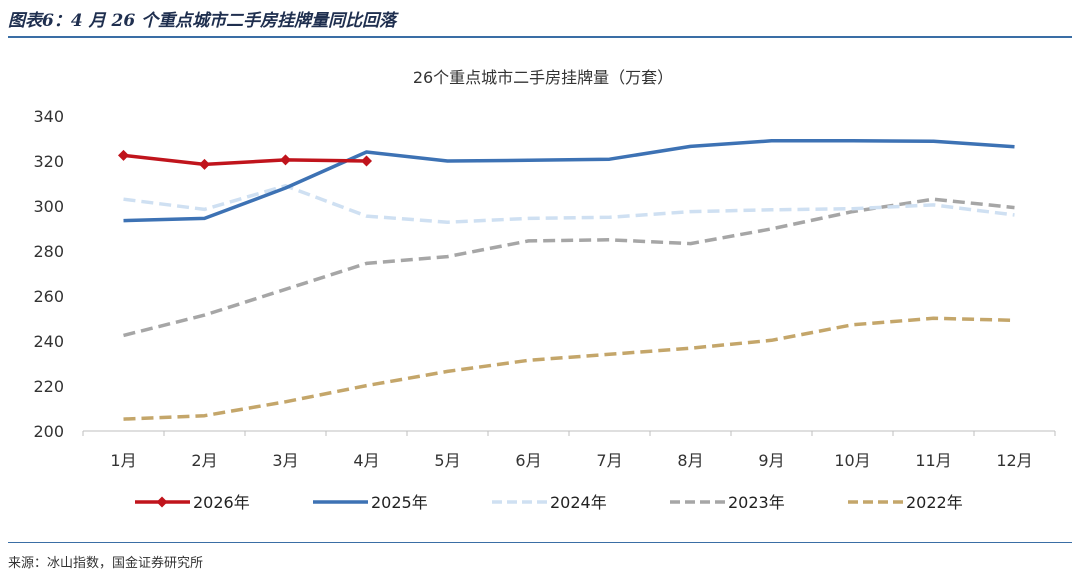 The image size is (1080, 573). Describe the element at coordinates (48, 296) in the screenshot. I see `y-tick-label: 260` at that location.